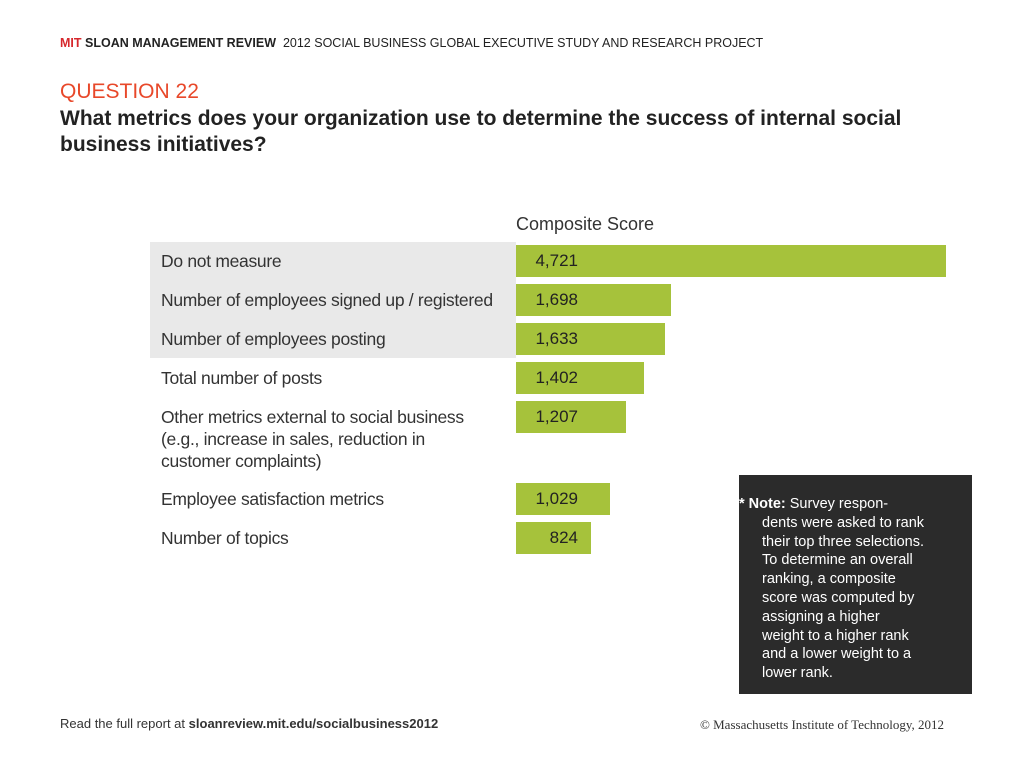 The image size is (1024, 768). Describe the element at coordinates (71, 43) in the screenshot. I see `brand-red: MIT` at that location.